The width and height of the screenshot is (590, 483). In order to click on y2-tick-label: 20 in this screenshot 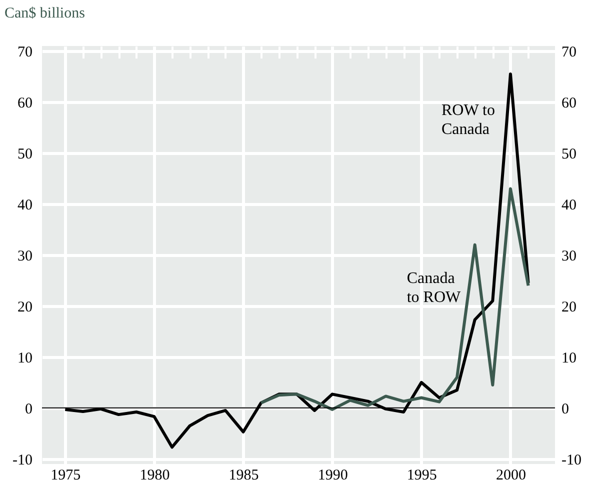, I will do `click(569, 307)`.